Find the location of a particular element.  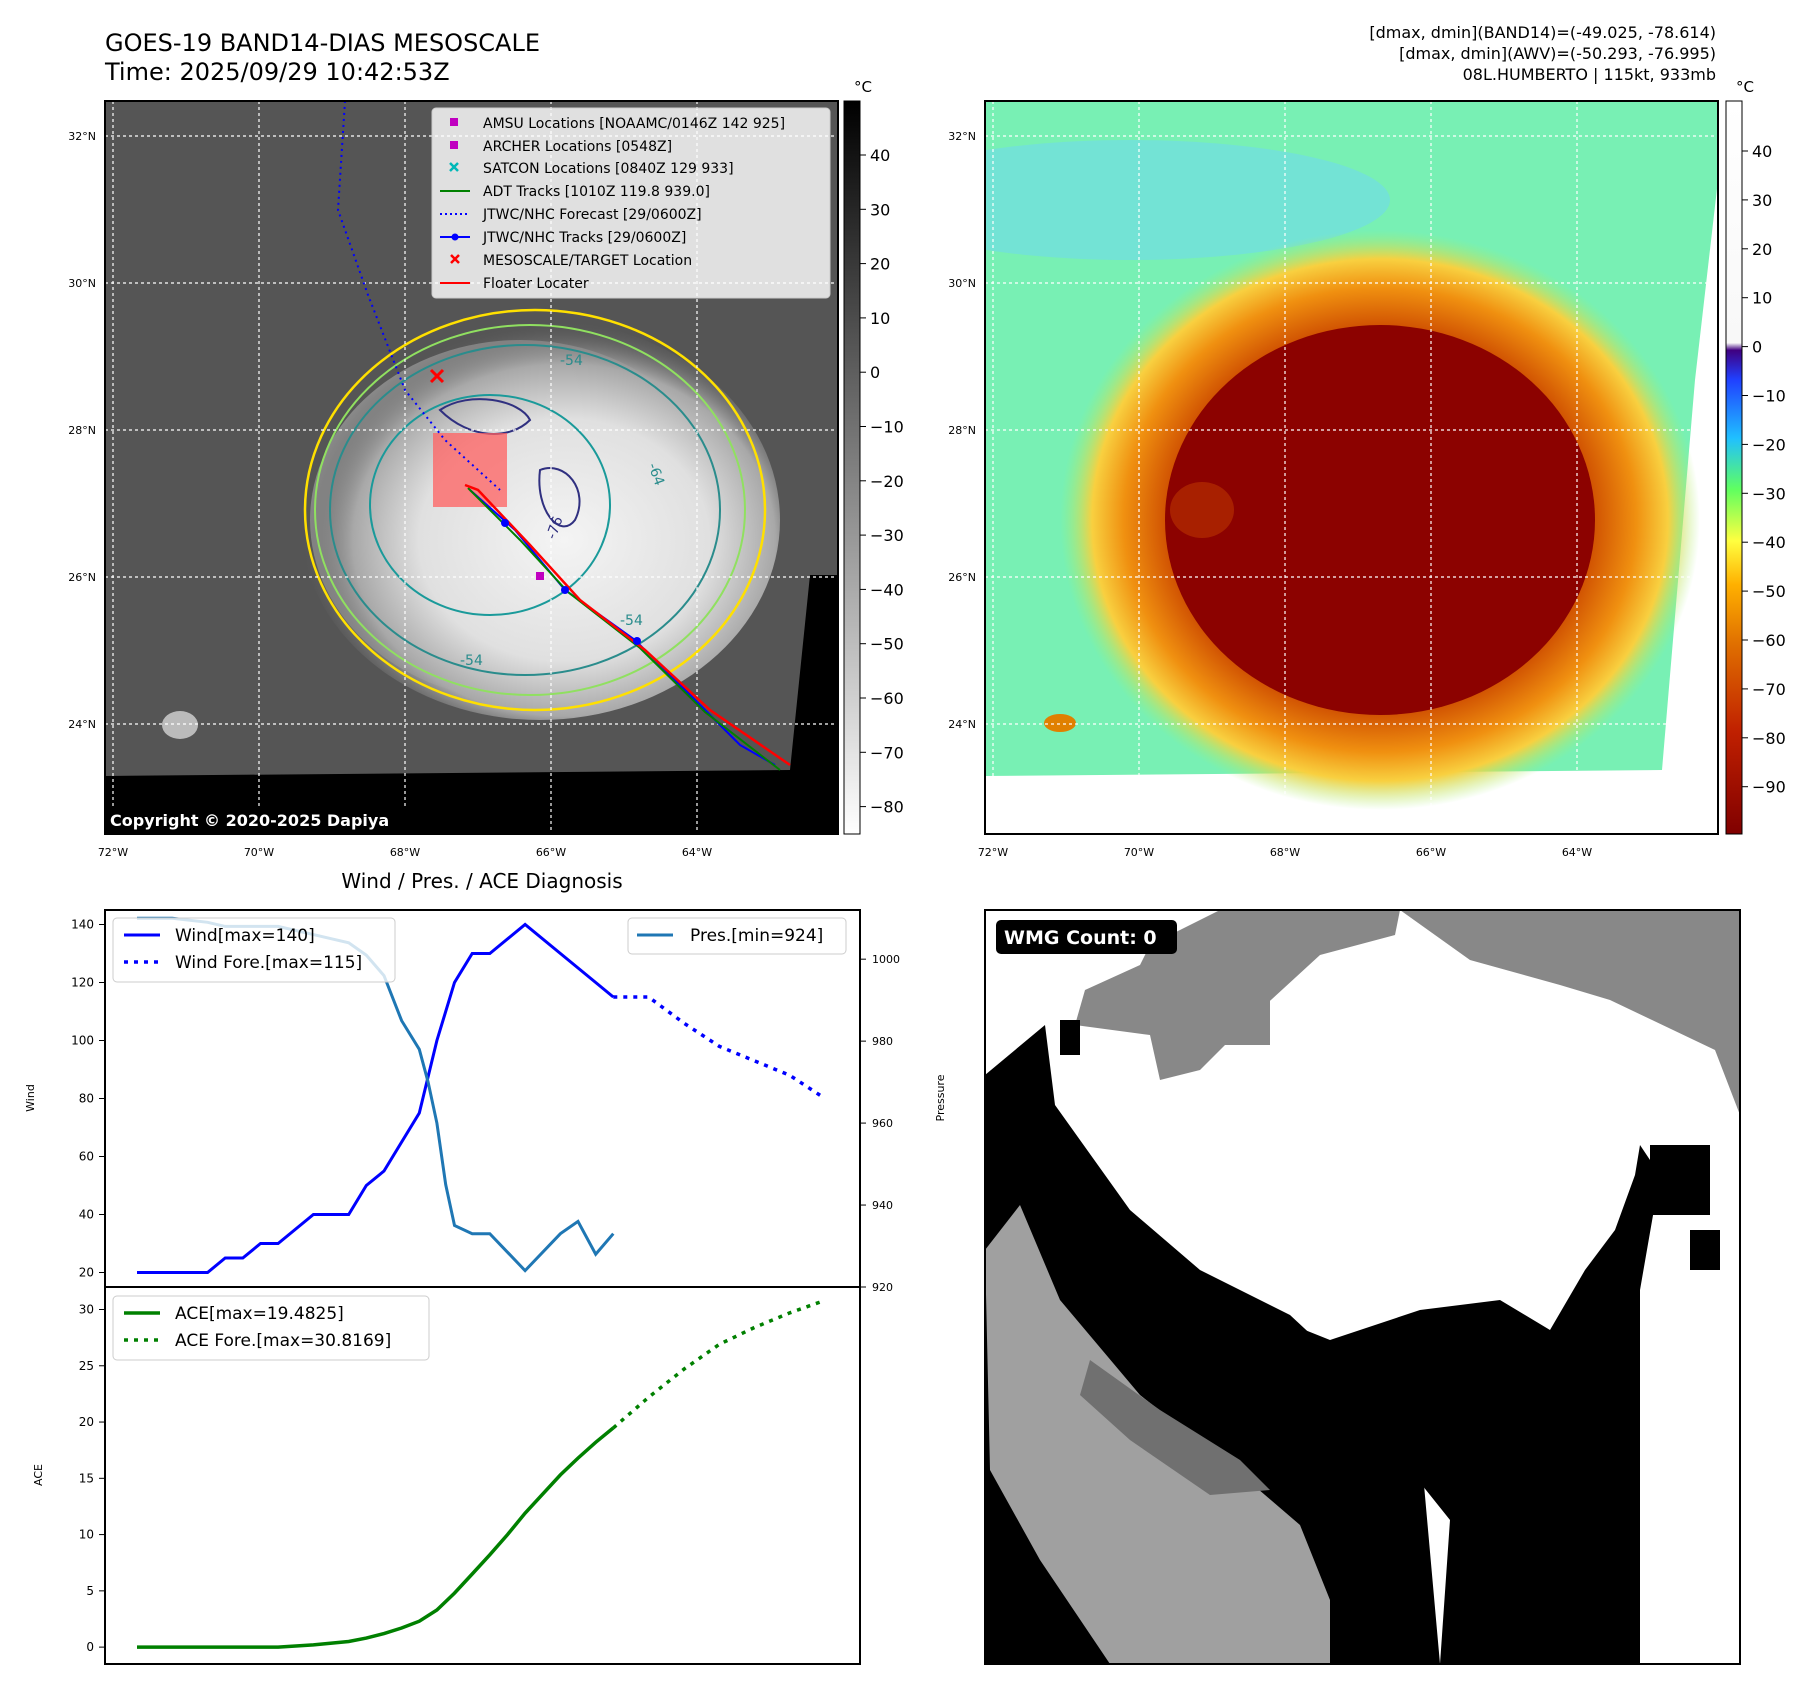

ir-storm-core is located at coordinates (540, 520).